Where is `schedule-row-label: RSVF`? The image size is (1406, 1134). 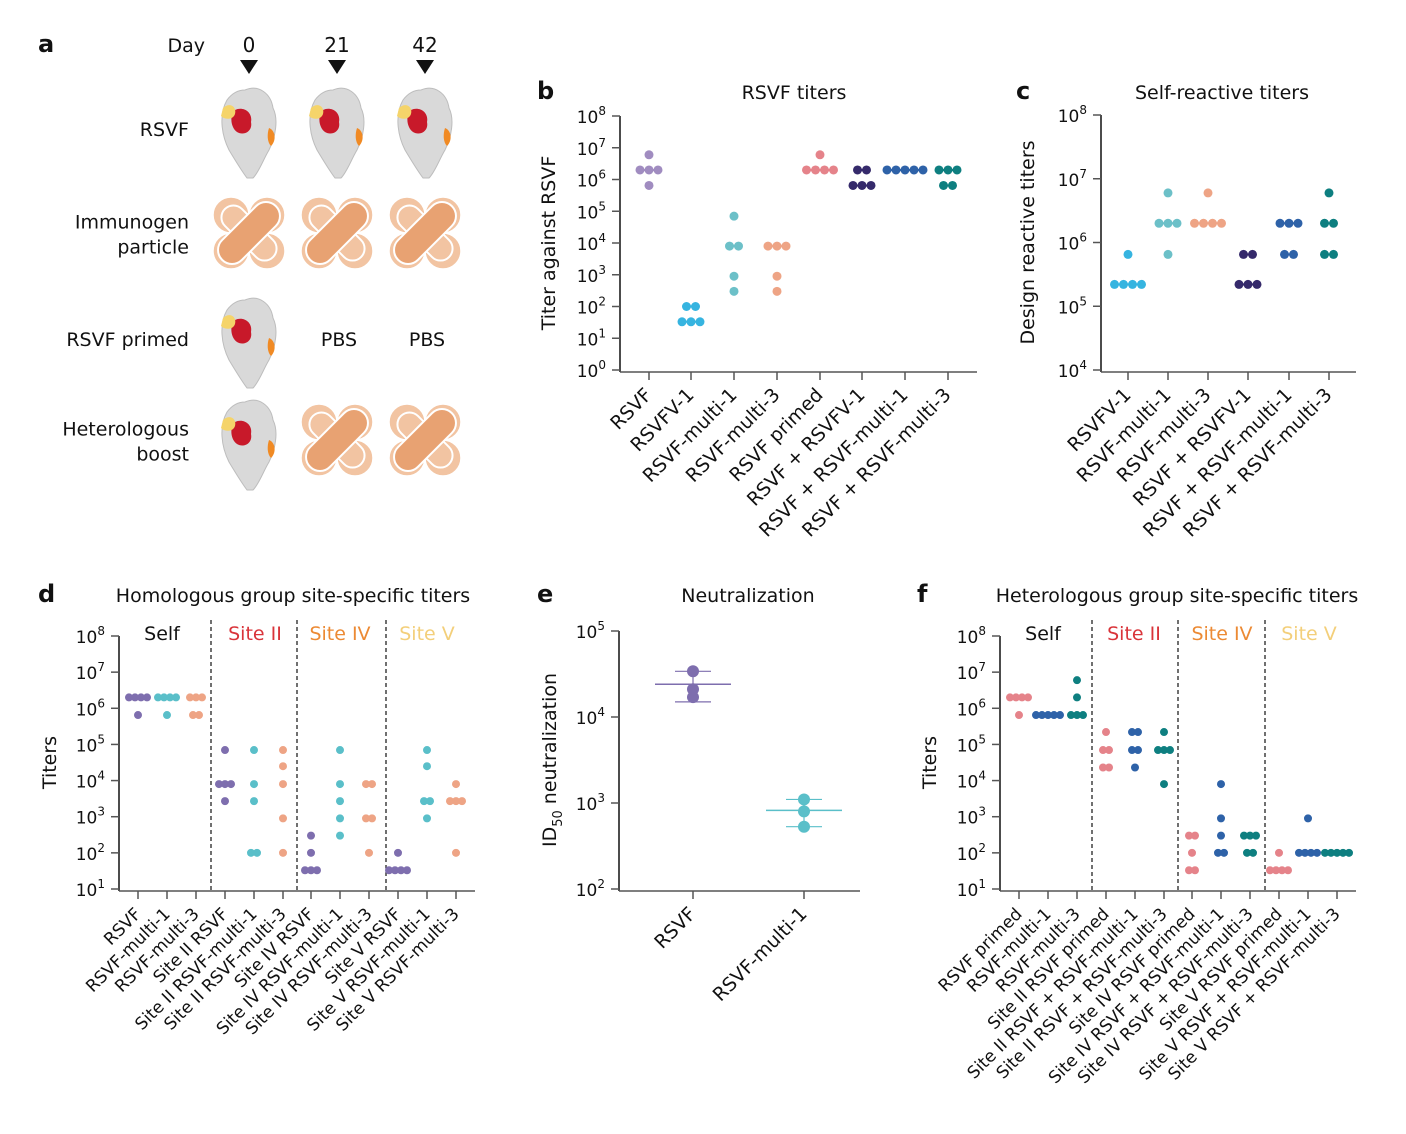
schedule-row-label: RSVF is located at coordinates (164, 130).